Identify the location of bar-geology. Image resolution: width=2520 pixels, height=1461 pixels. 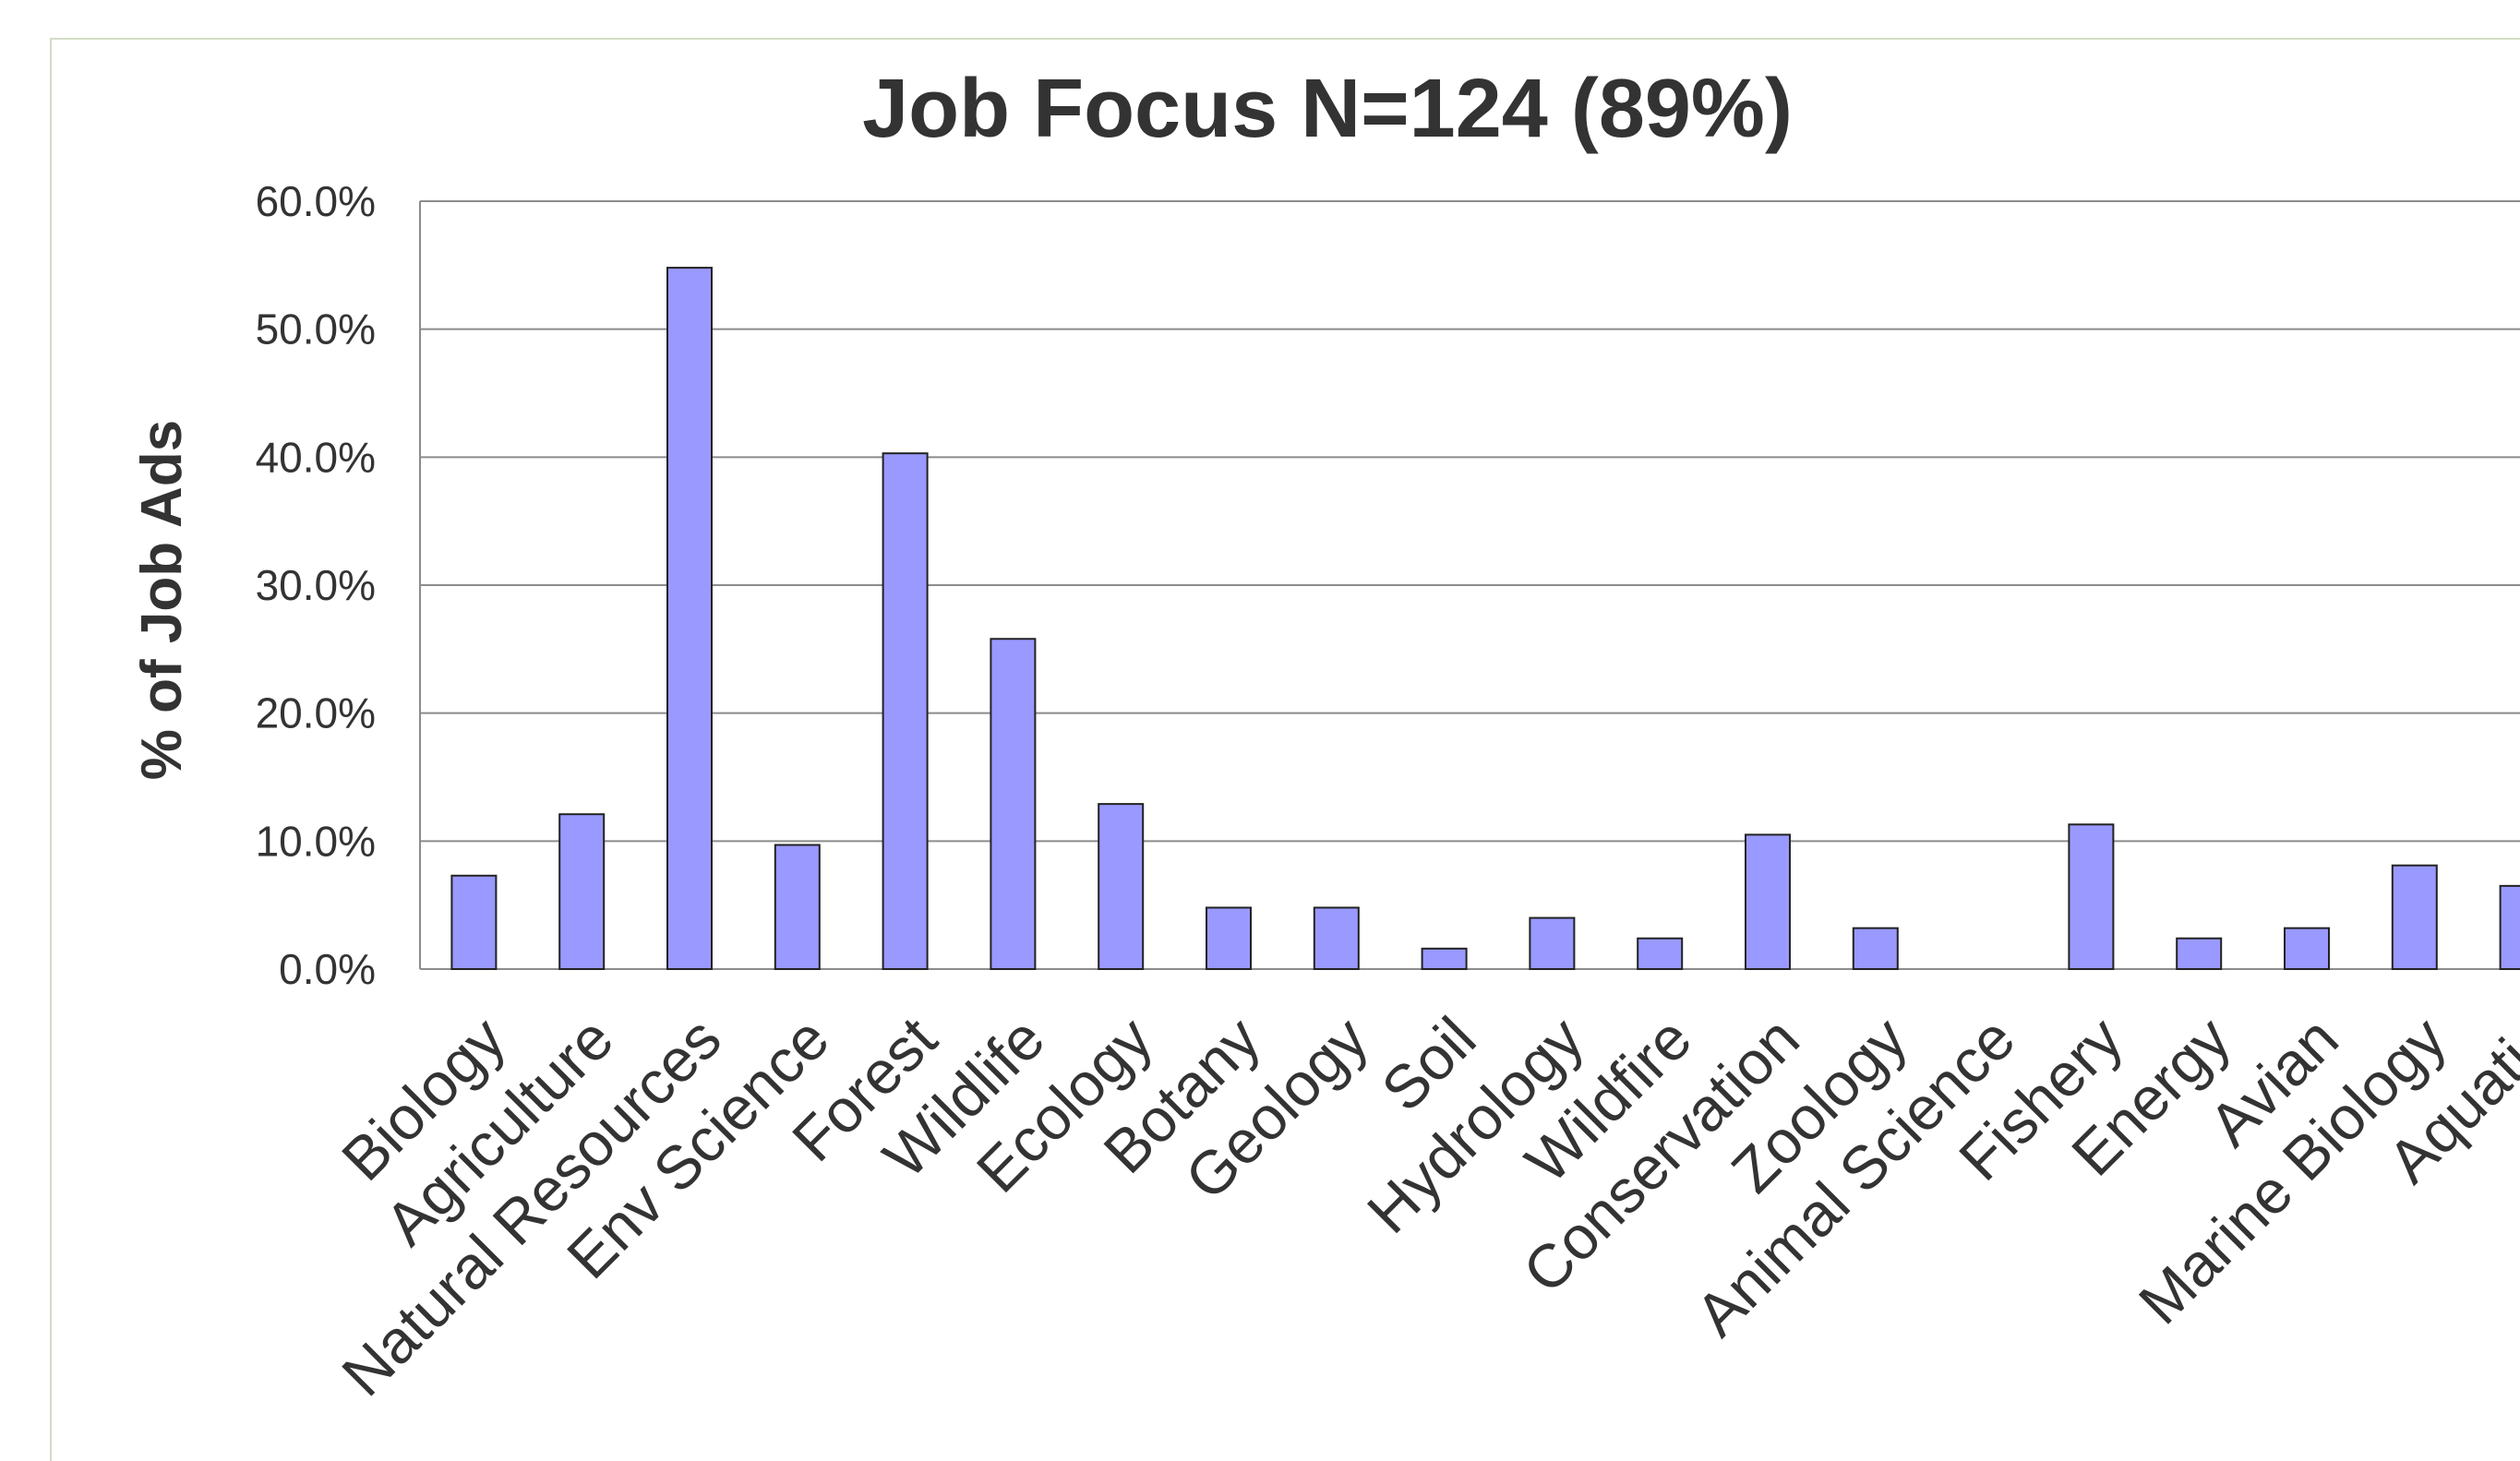
(1336, 938).